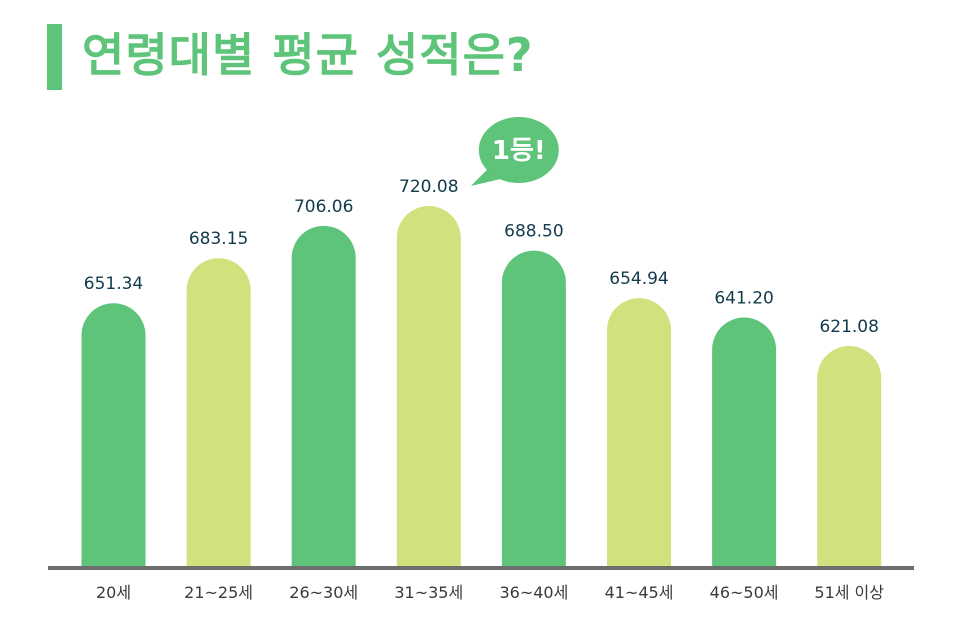 This screenshot has width=966, height=625. What do you see at coordinates (113, 592) in the screenshot?
I see `category-label: 20세` at bounding box center [113, 592].